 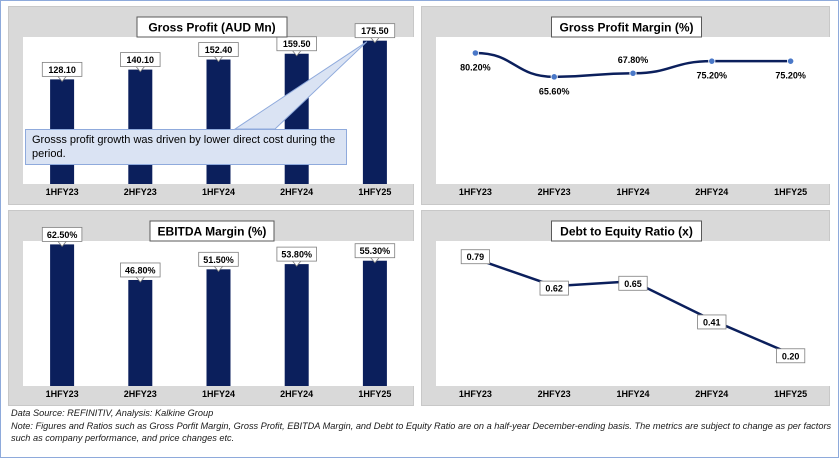 I want to click on data-label: 51.50%, so click(x=218, y=260).